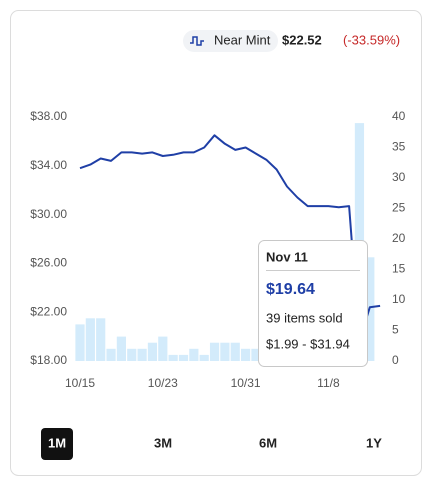  I want to click on x-tick-label: 10/23, so click(163, 383).